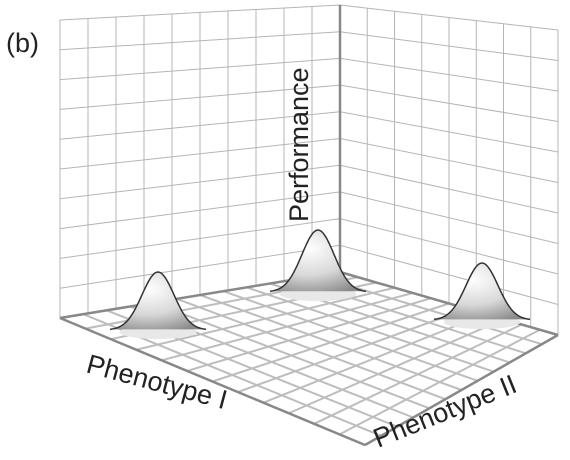  I want to click on y-axis-label: Phenotype II, so click(445, 411).